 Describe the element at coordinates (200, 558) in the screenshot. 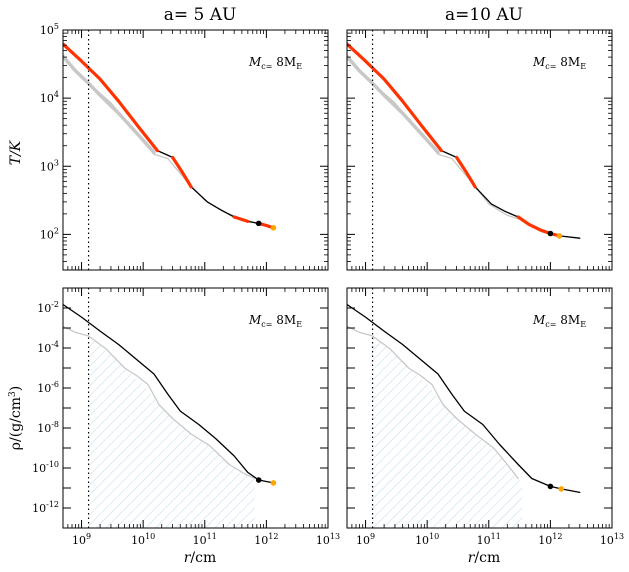

I see `x-axis-label-left: r/cm` at that location.